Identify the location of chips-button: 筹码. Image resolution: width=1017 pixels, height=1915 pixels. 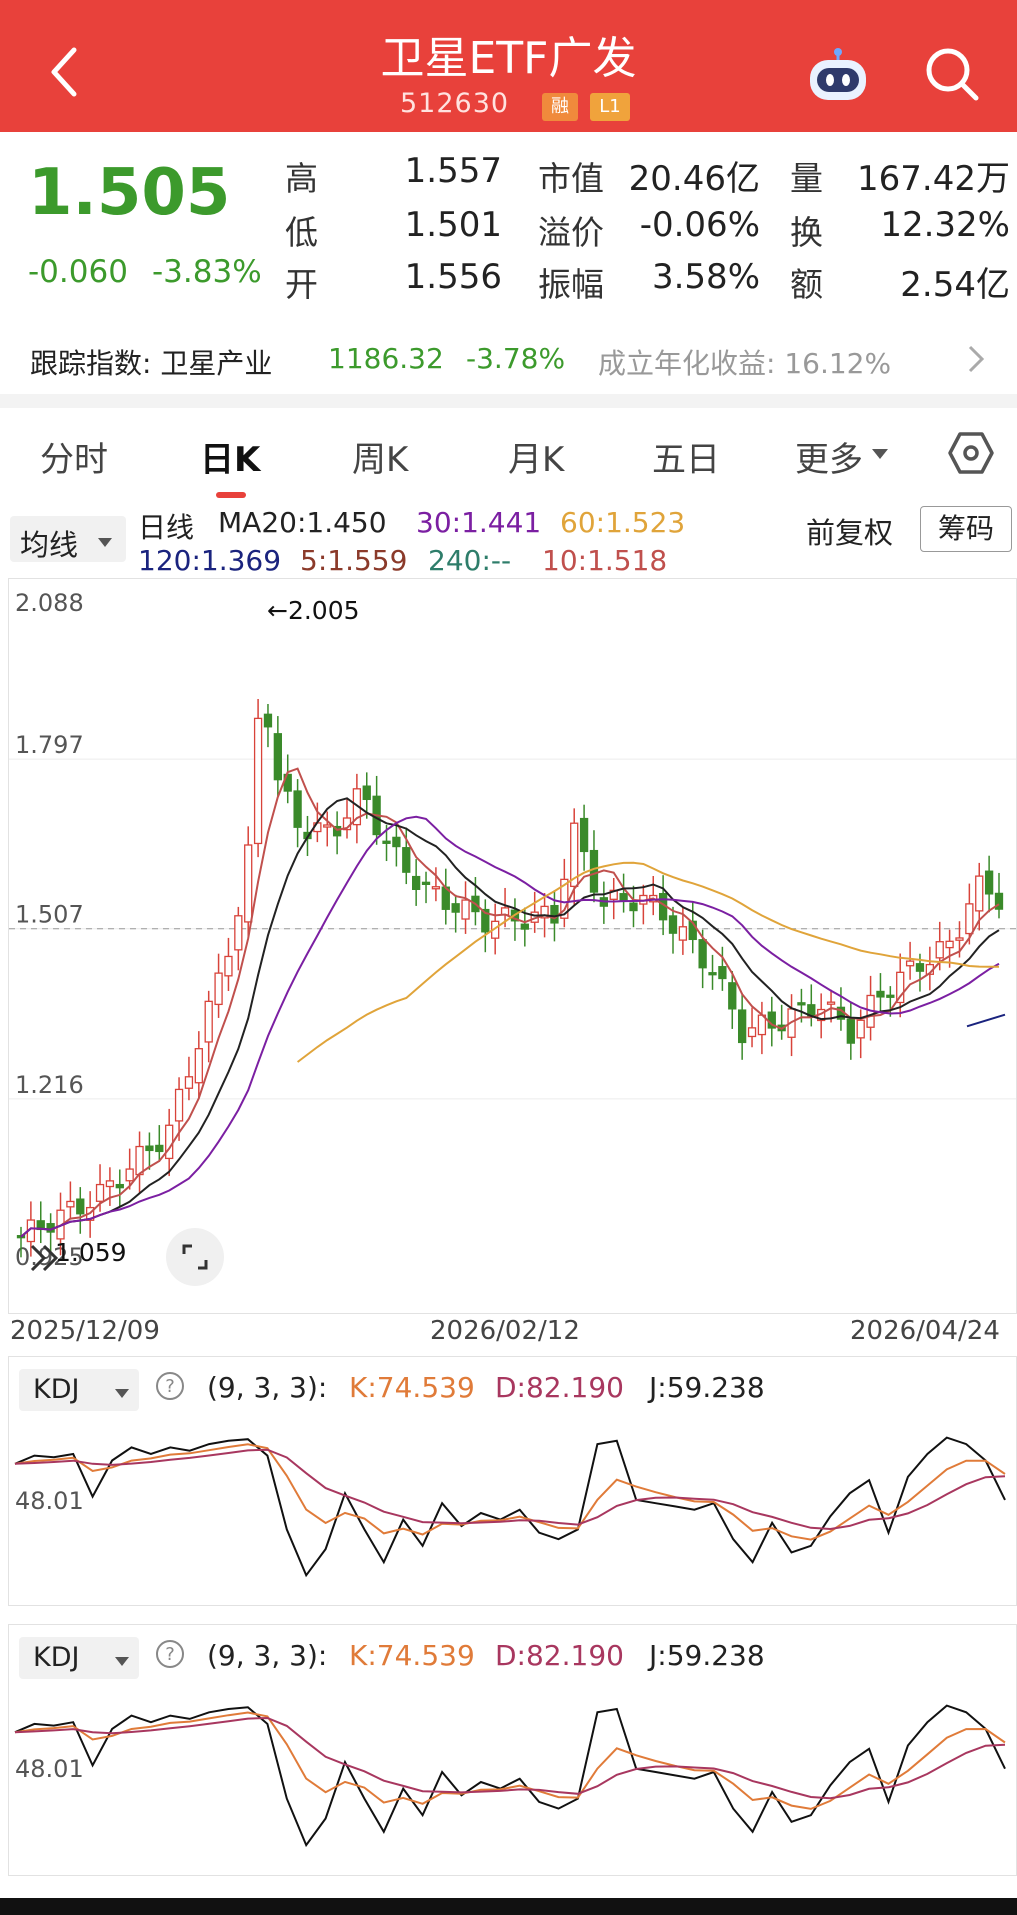
(966, 529).